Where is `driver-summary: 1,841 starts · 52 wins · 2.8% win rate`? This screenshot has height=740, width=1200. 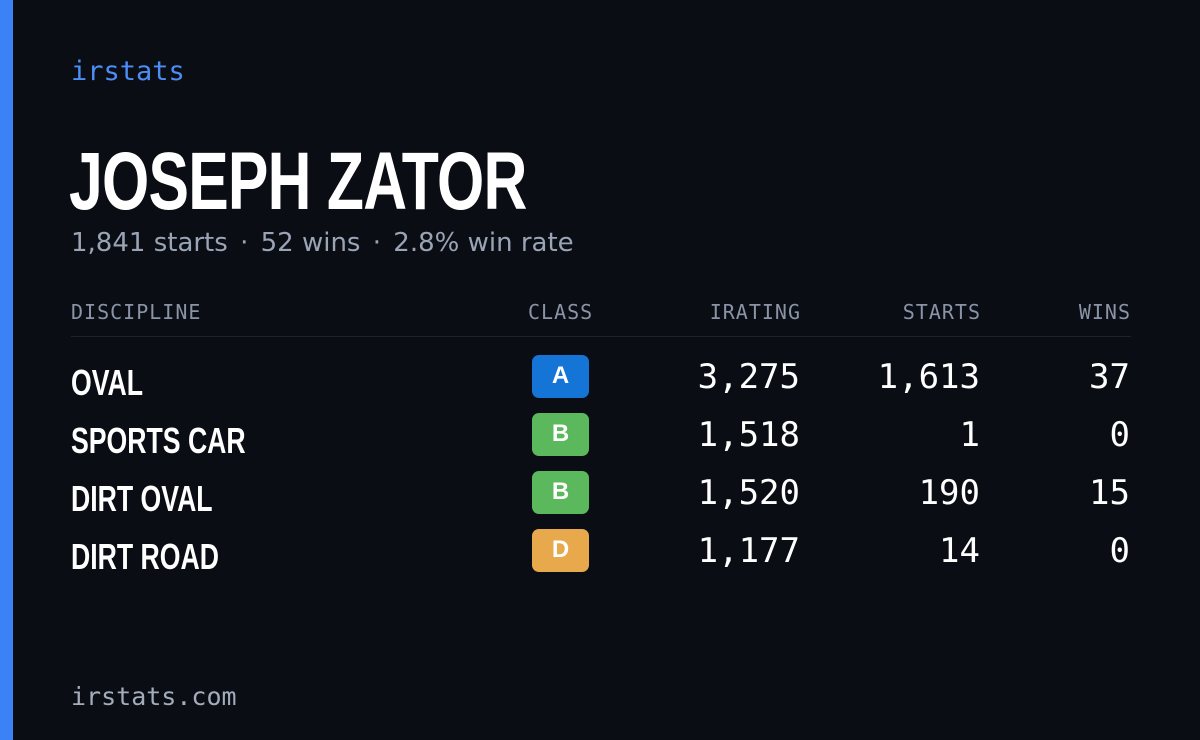 driver-summary: 1,841 starts · 52 wins · 2.8% win rate is located at coordinates (322, 243).